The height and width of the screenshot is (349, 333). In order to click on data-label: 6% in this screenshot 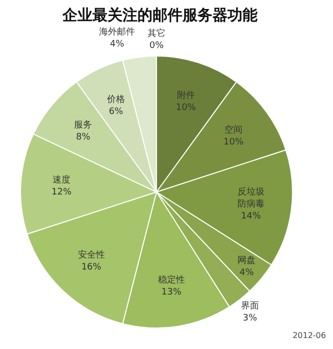, I will do `click(116, 112)`.